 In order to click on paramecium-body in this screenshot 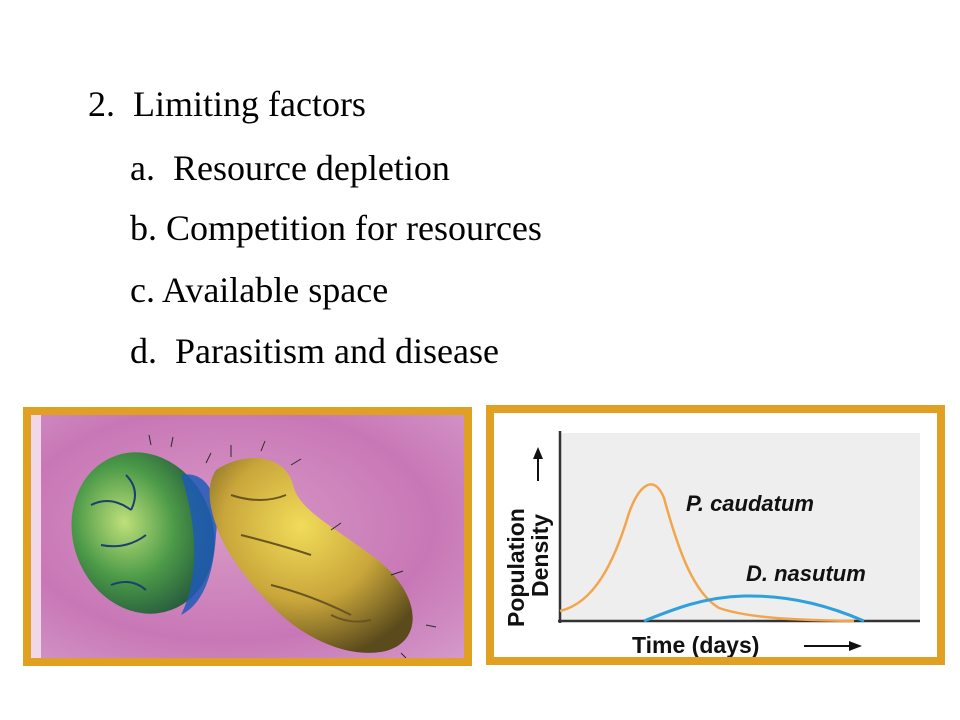, I will do `click(311, 555)`.